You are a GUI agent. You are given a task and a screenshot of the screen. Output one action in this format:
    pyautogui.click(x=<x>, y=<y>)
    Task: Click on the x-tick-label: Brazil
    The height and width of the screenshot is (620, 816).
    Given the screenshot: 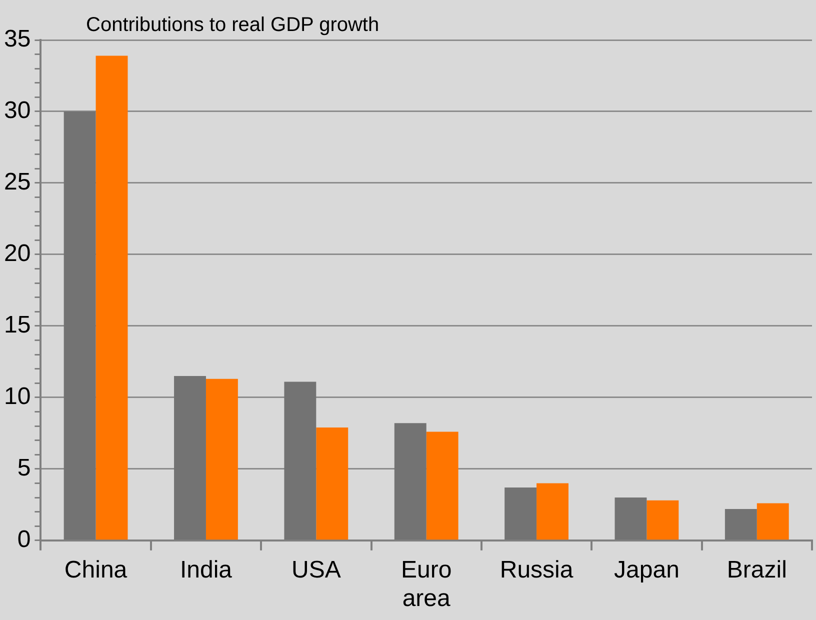 What is the action you would take?
    pyautogui.click(x=756, y=570)
    